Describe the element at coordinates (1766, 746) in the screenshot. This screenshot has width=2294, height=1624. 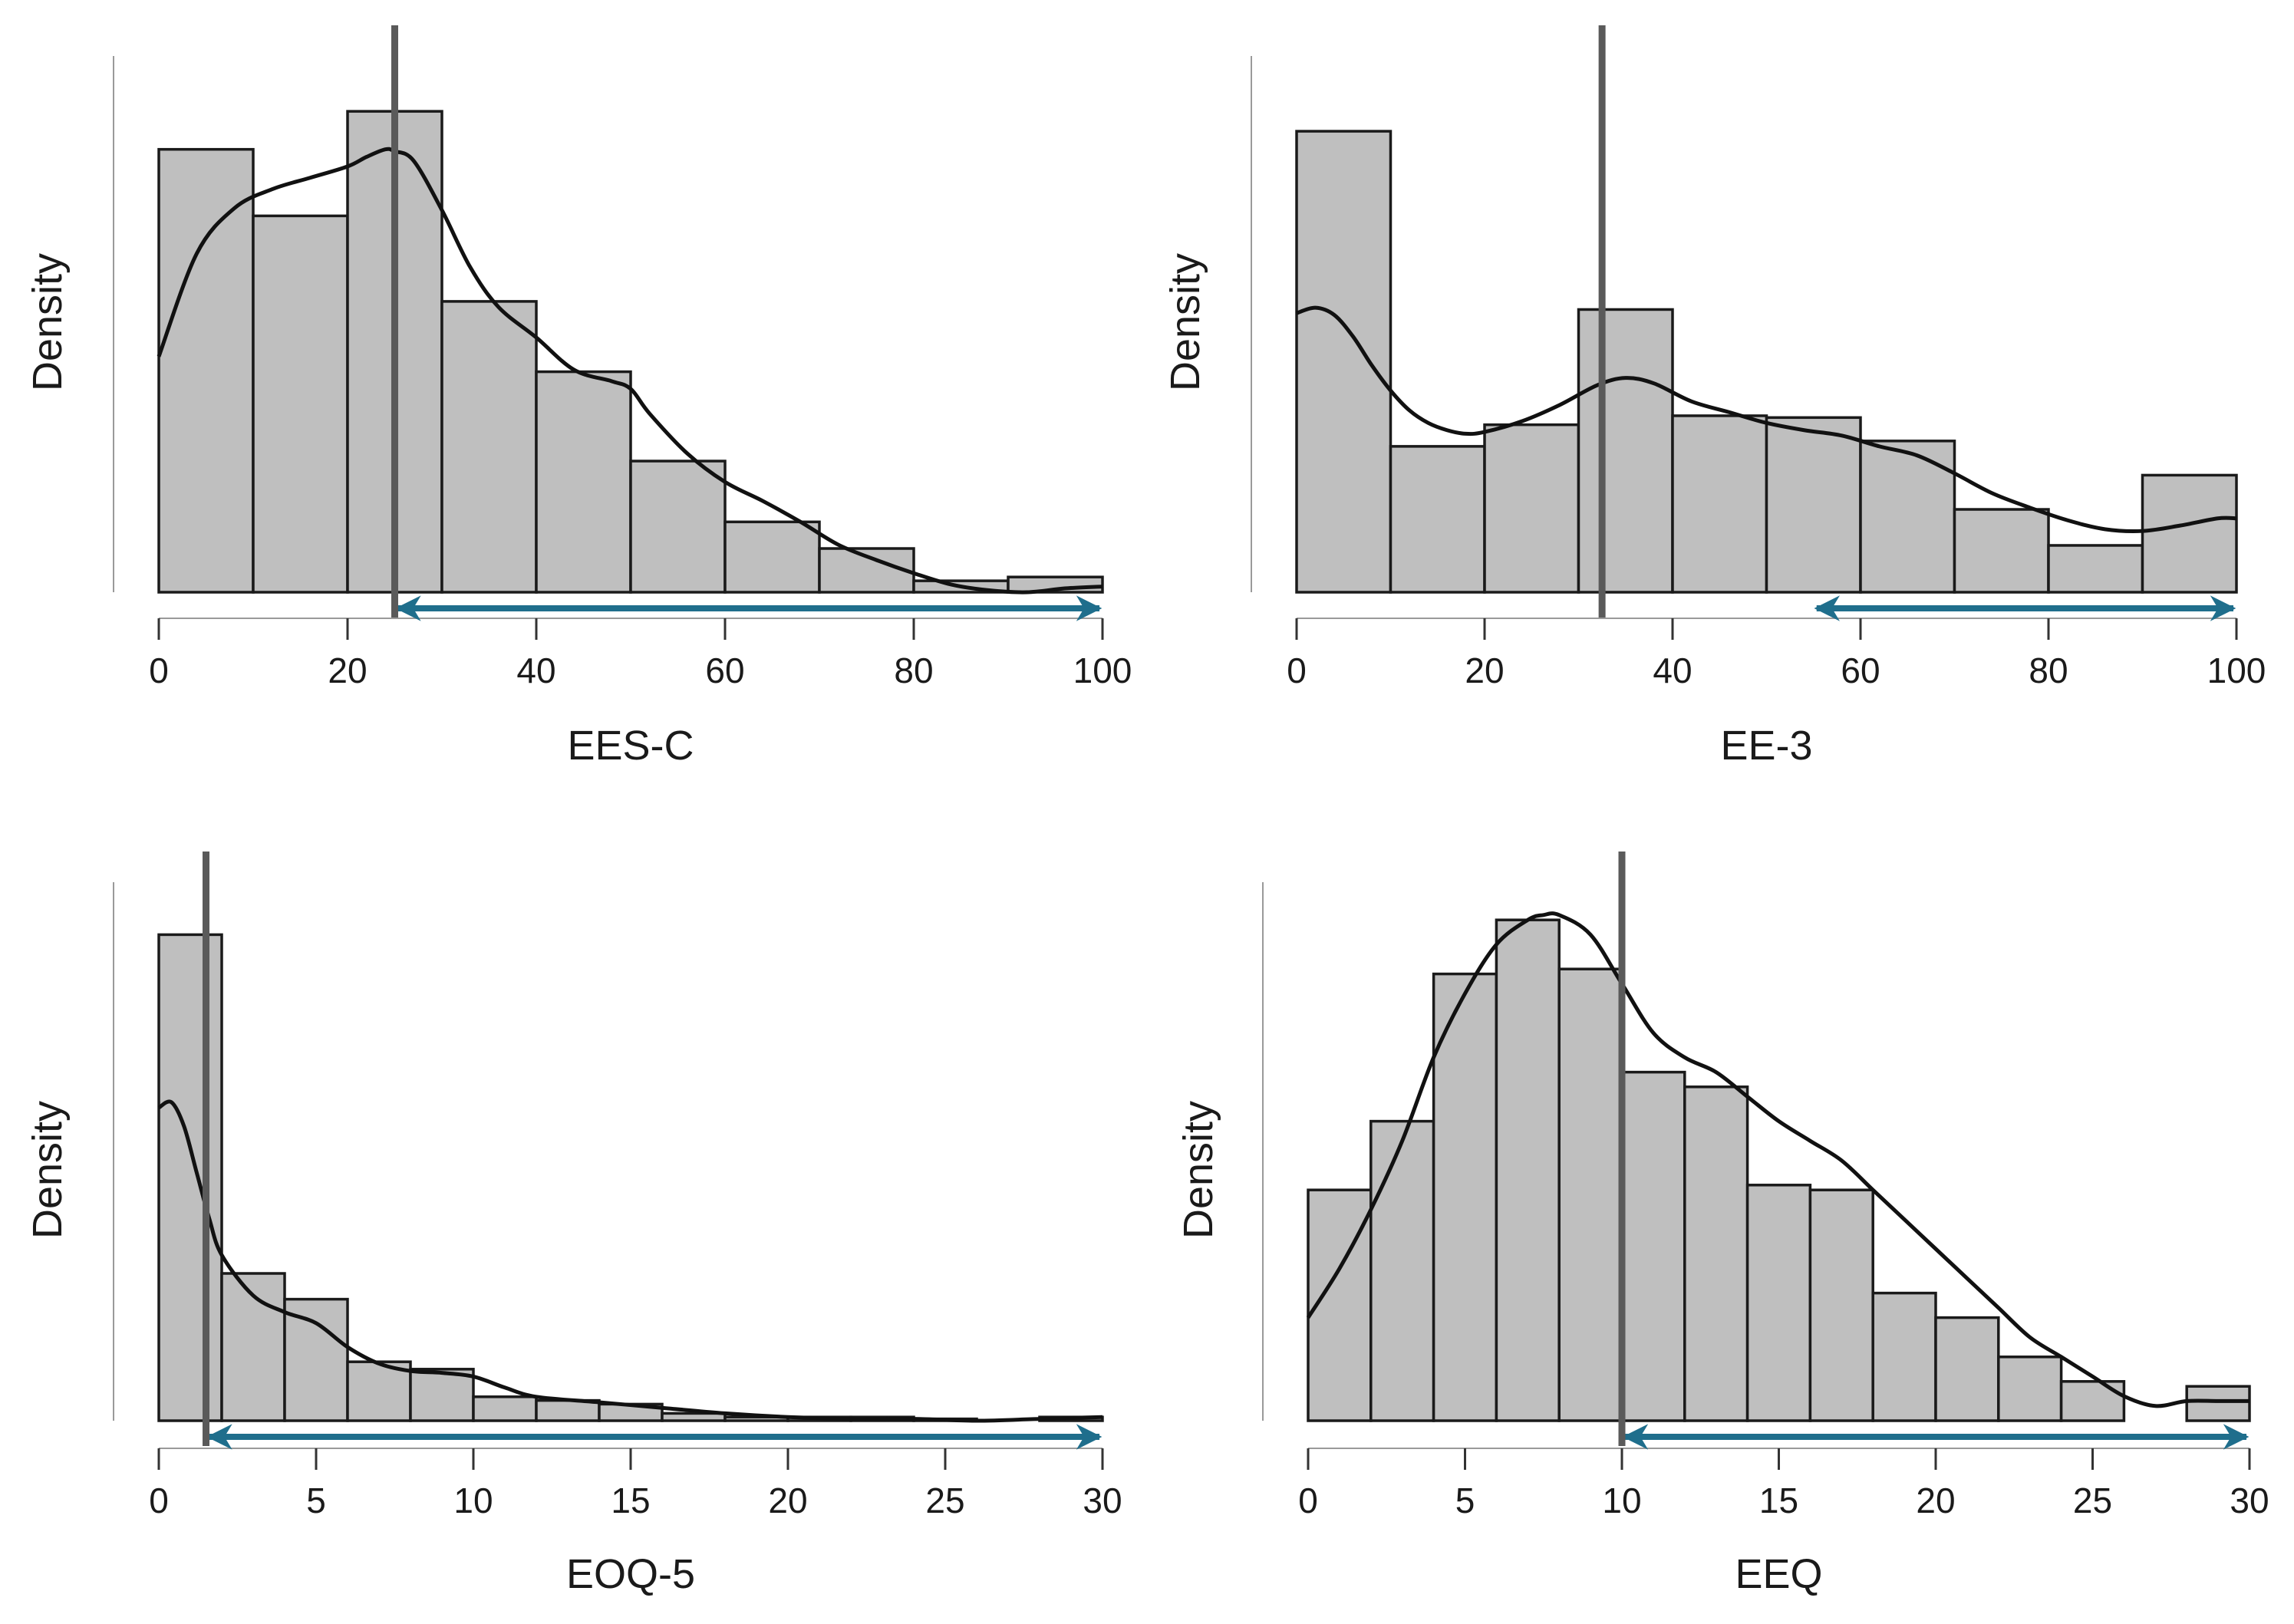
I see `x-axis-label: EE-3` at that location.